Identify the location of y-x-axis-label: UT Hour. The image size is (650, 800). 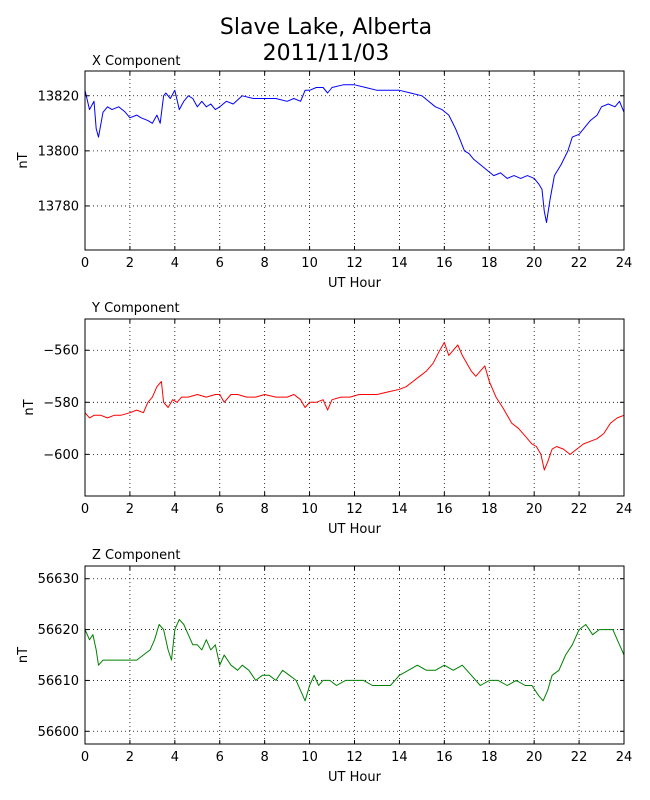
(355, 529).